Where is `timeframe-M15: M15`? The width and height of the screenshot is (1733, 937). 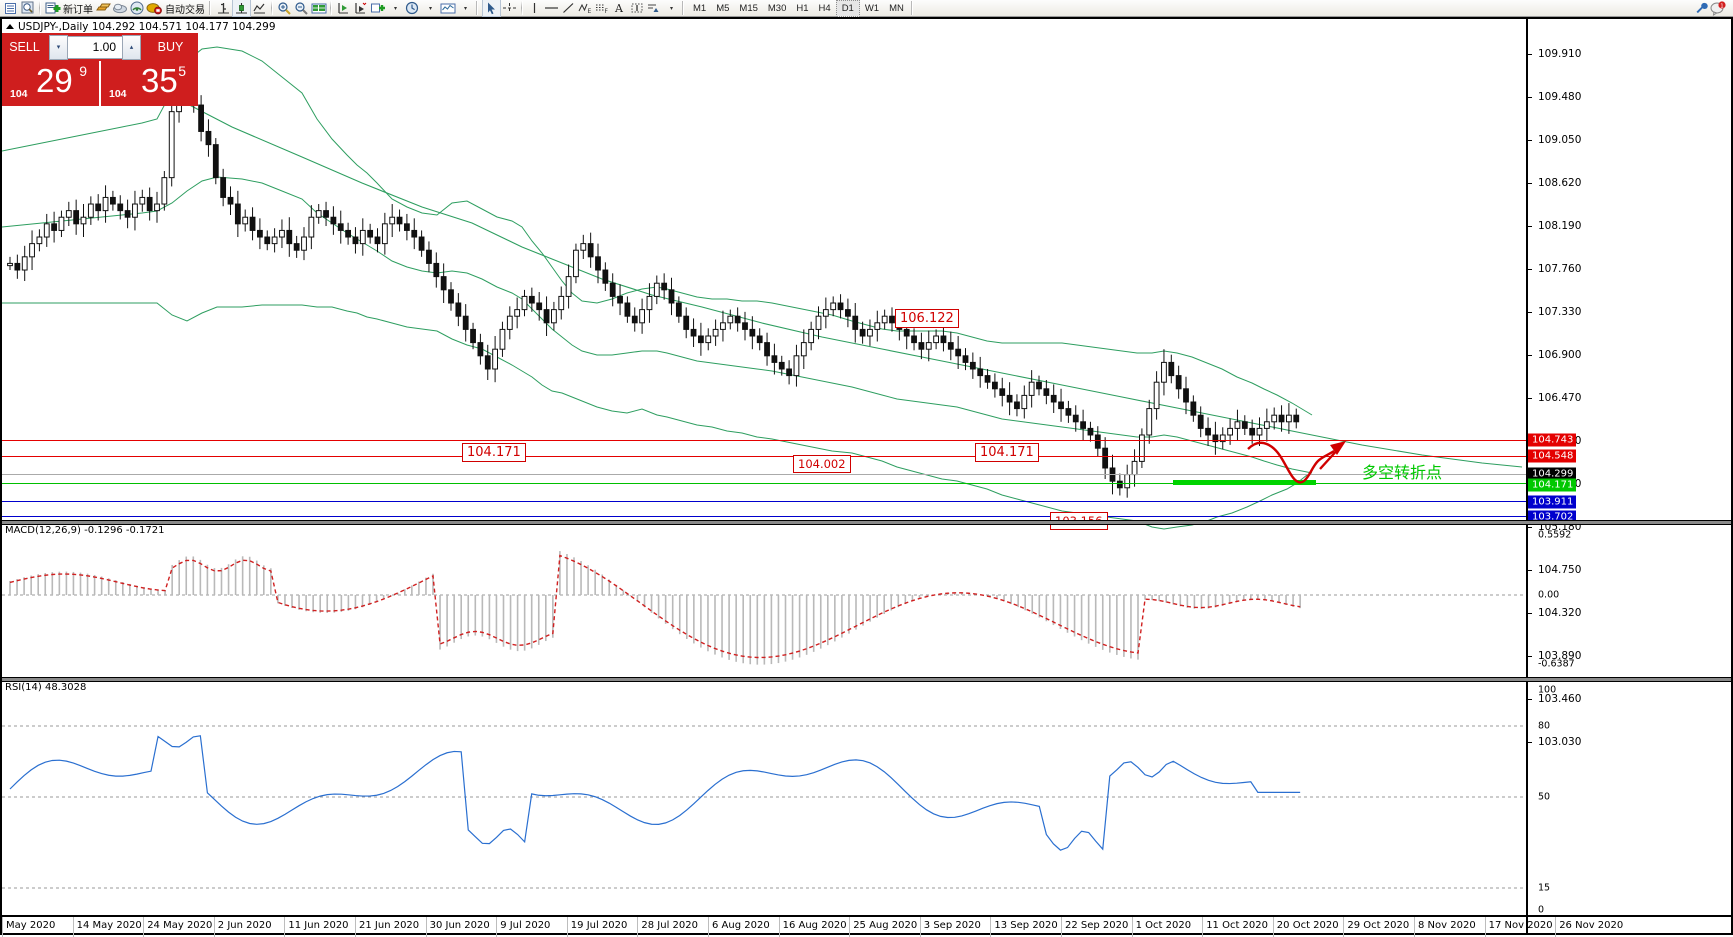
timeframe-M15: M15 is located at coordinates (748, 8).